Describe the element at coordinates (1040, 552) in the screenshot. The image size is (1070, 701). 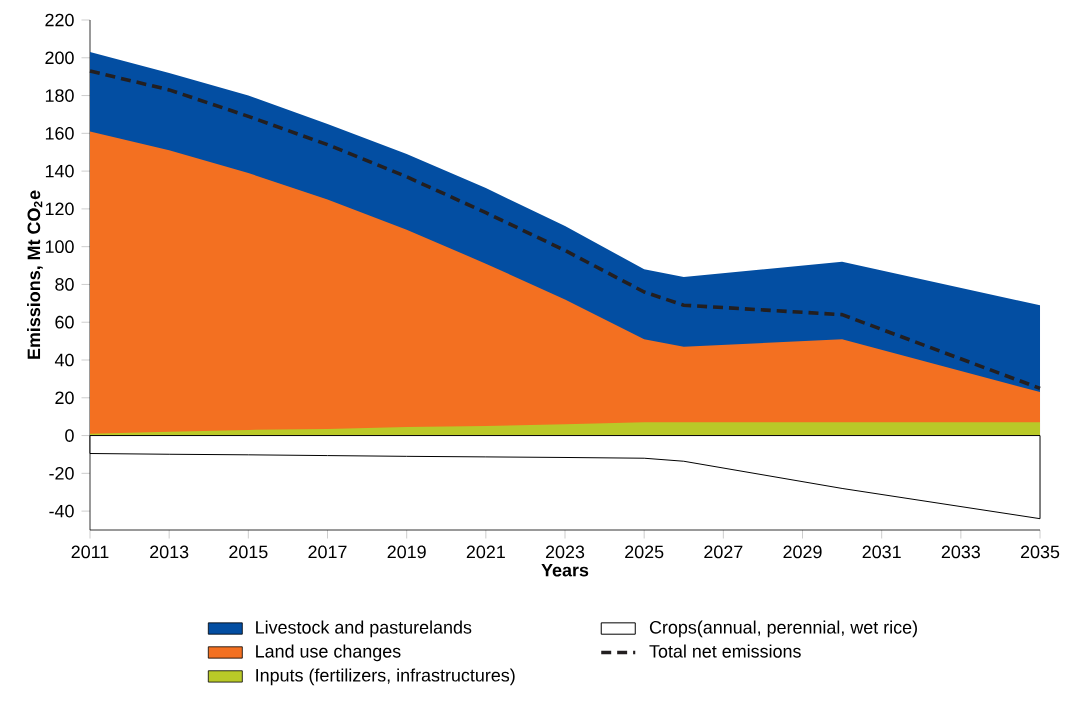
I see `x-tick-label: 2035` at that location.